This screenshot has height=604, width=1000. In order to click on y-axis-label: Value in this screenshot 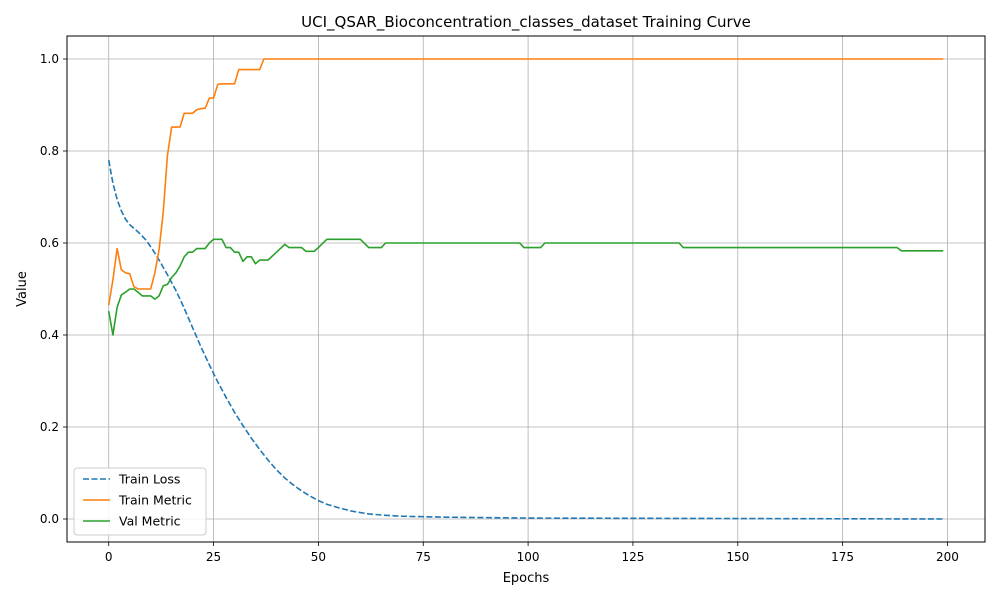, I will do `click(22, 289)`.